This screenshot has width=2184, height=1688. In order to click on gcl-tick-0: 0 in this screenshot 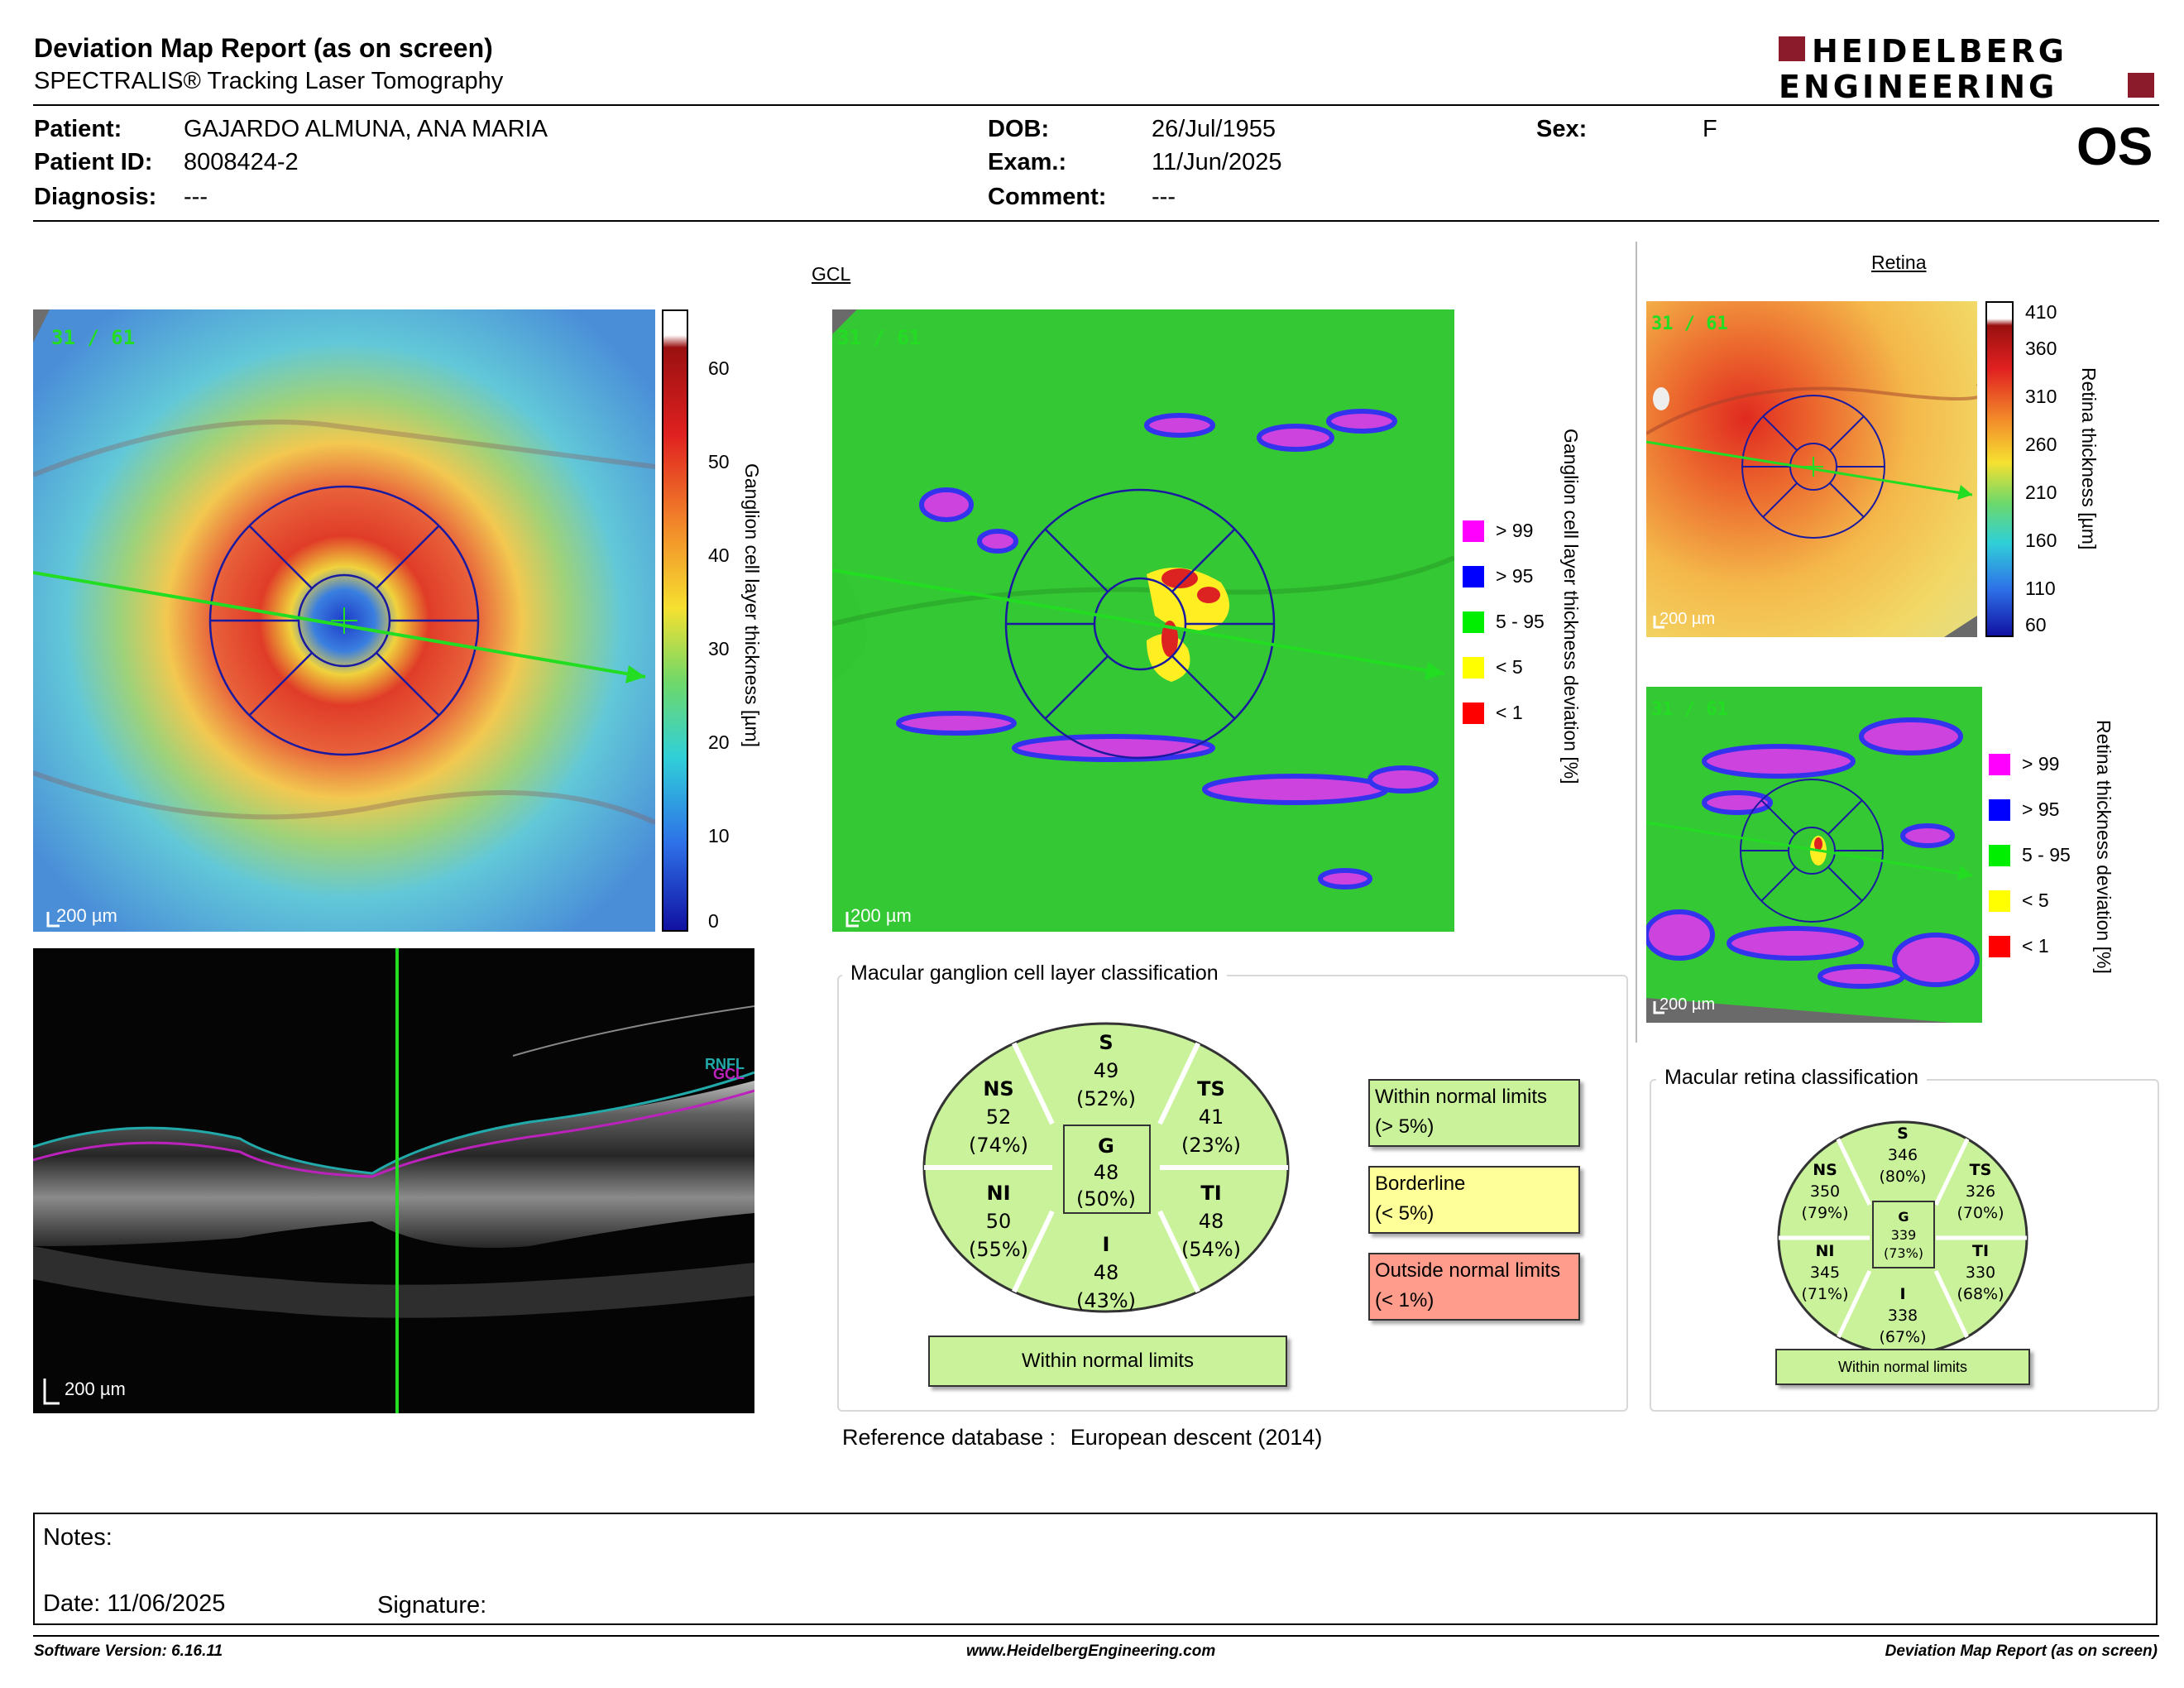, I will do `click(713, 921)`.